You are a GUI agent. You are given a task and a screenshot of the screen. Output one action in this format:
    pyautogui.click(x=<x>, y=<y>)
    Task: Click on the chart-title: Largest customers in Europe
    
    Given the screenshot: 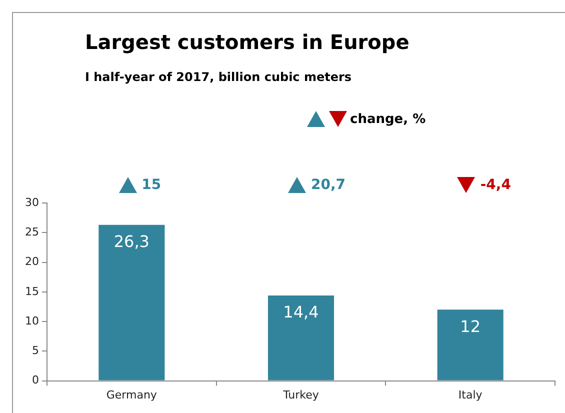 What is the action you would take?
    pyautogui.click(x=247, y=42)
    